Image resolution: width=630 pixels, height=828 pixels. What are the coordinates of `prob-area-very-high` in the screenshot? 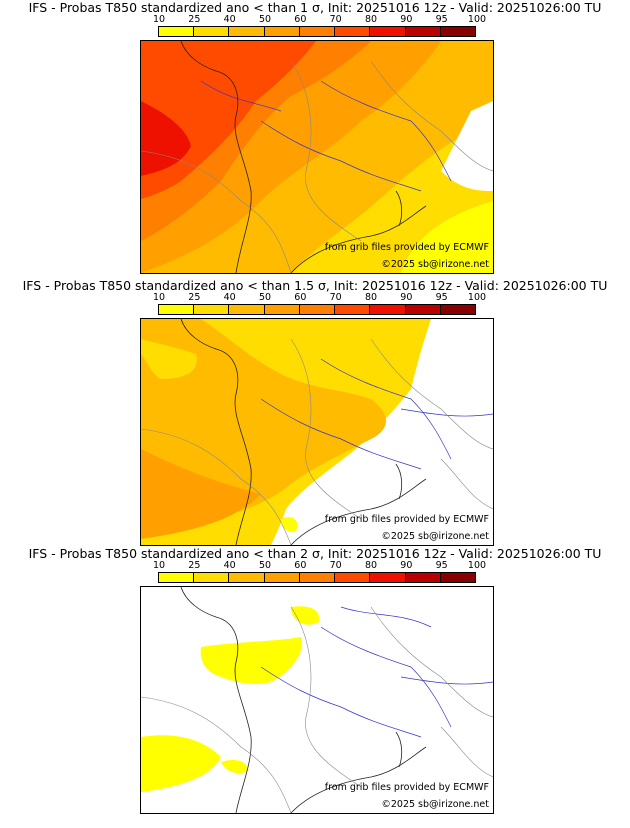 It's located at (228, 120).